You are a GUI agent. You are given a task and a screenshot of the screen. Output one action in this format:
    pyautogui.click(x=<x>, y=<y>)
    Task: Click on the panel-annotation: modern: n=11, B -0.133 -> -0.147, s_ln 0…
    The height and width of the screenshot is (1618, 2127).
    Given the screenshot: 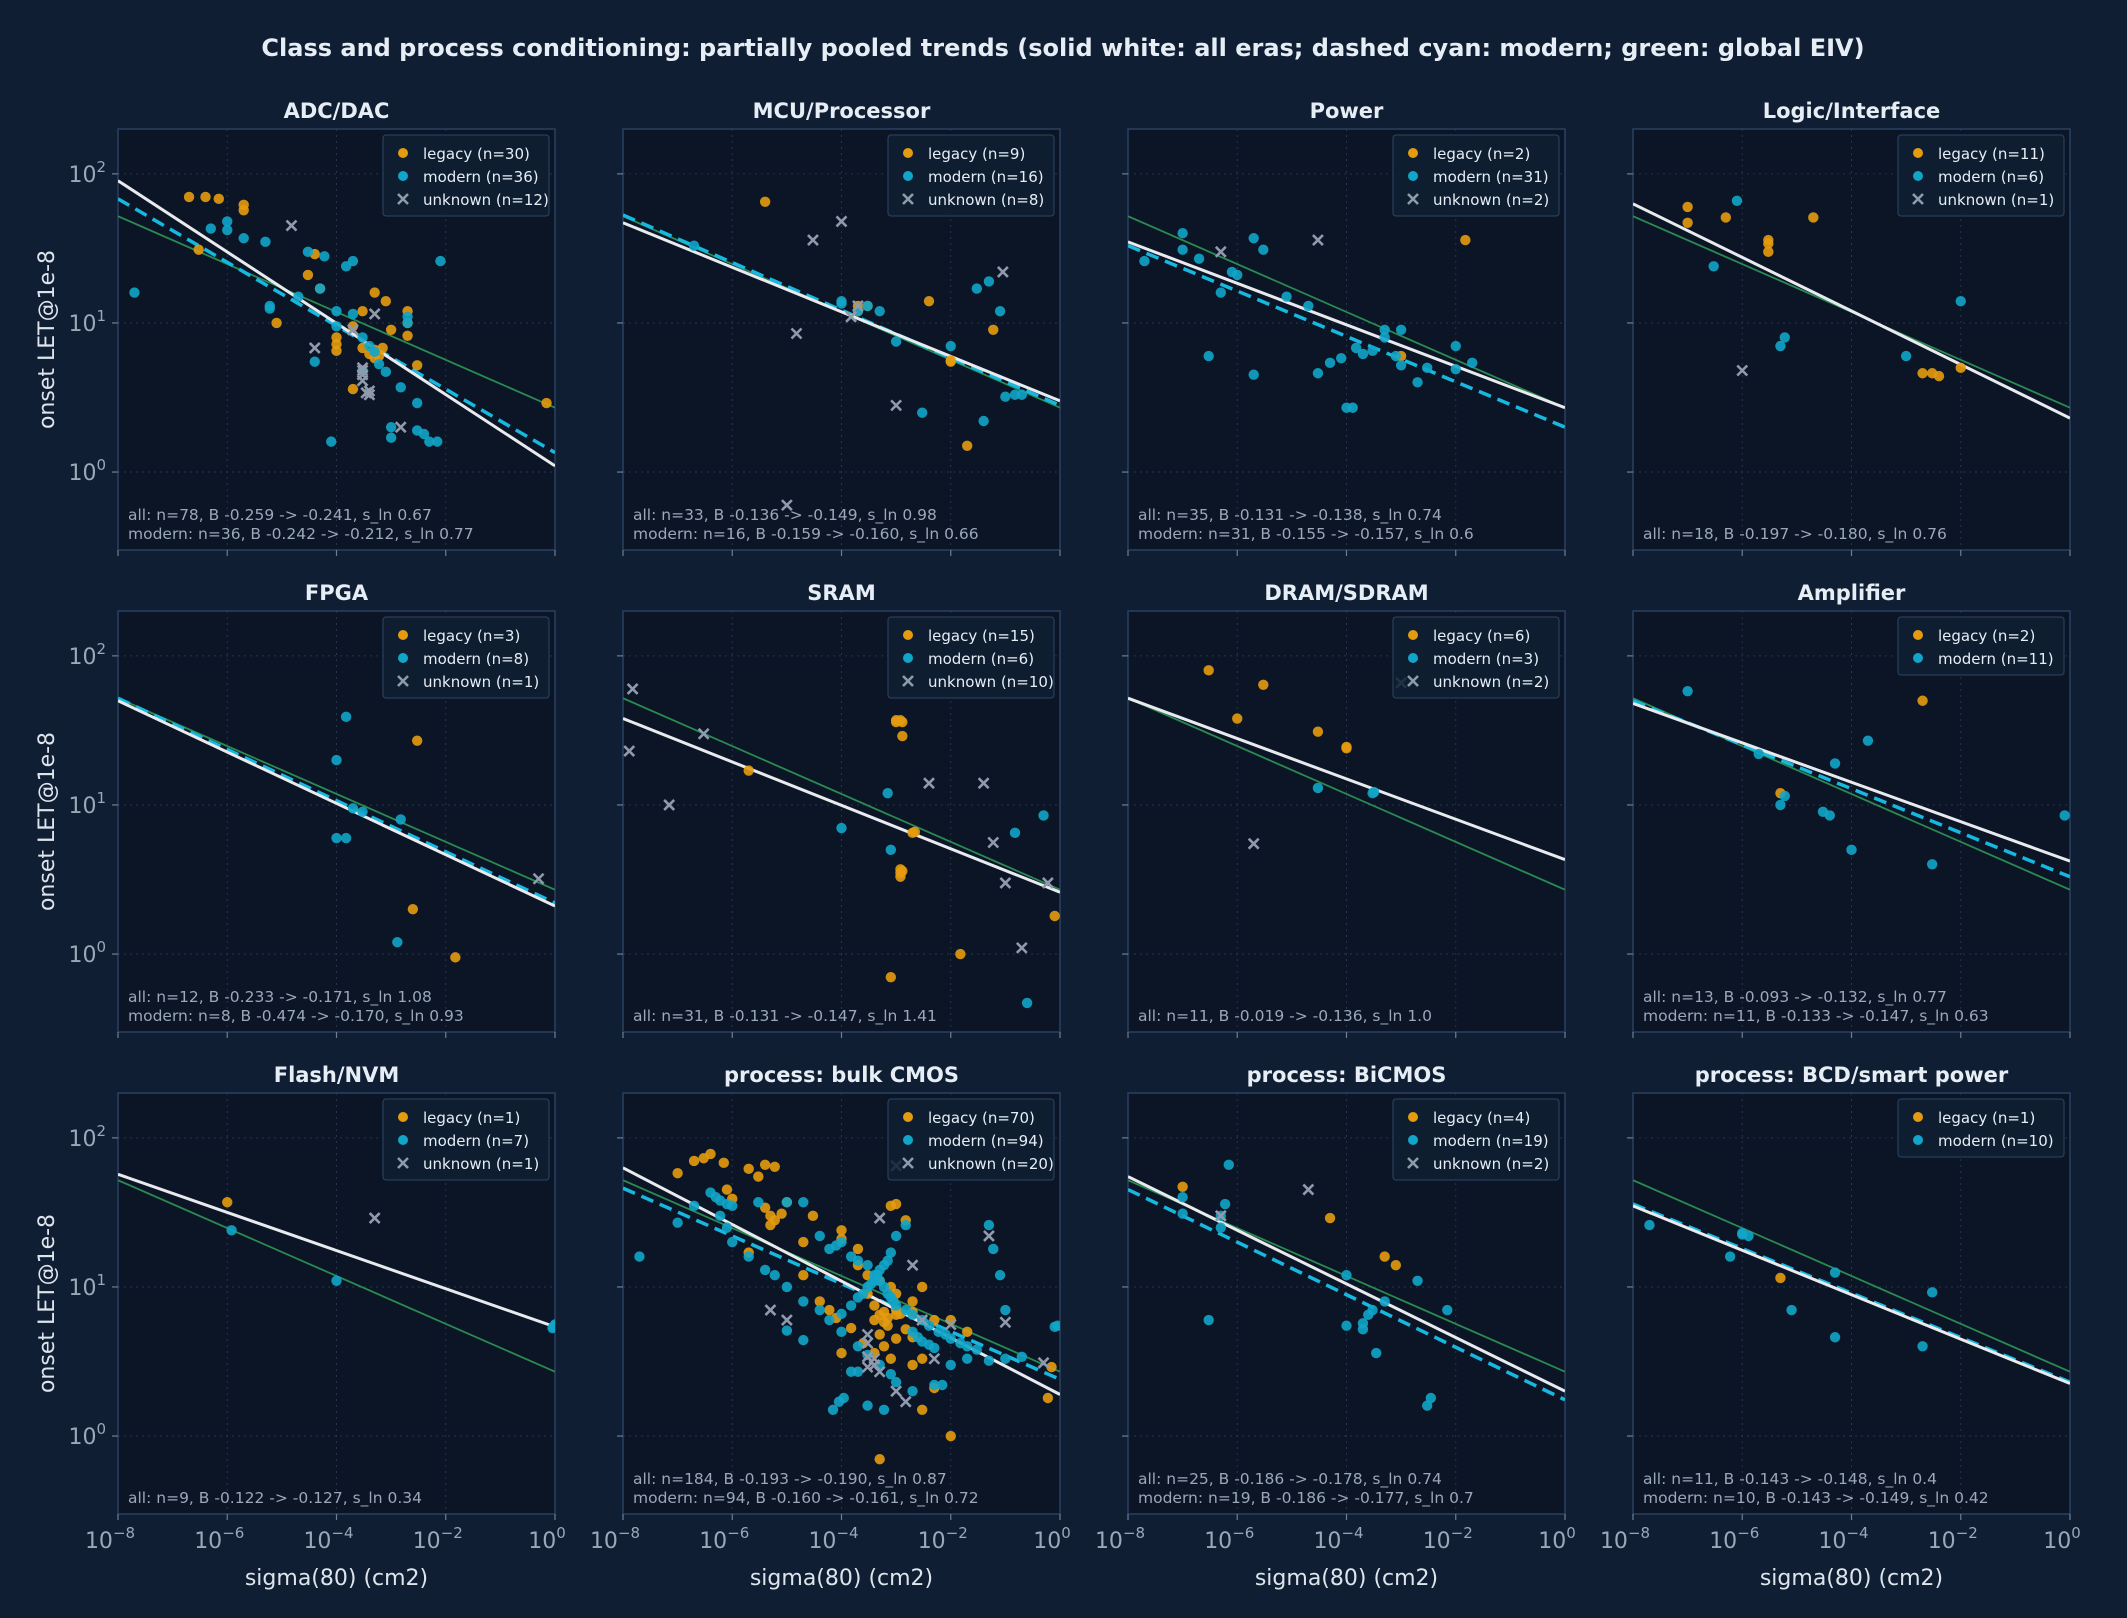 What is the action you would take?
    pyautogui.click(x=1816, y=1016)
    